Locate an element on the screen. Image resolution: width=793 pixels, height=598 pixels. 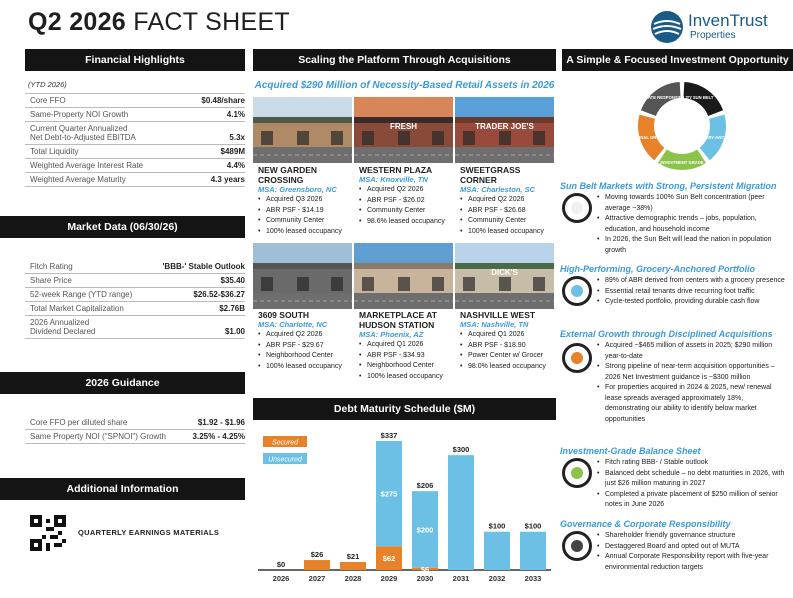
wheel-label: EXTERNAL GROWTH is located at coordinates (647, 137).